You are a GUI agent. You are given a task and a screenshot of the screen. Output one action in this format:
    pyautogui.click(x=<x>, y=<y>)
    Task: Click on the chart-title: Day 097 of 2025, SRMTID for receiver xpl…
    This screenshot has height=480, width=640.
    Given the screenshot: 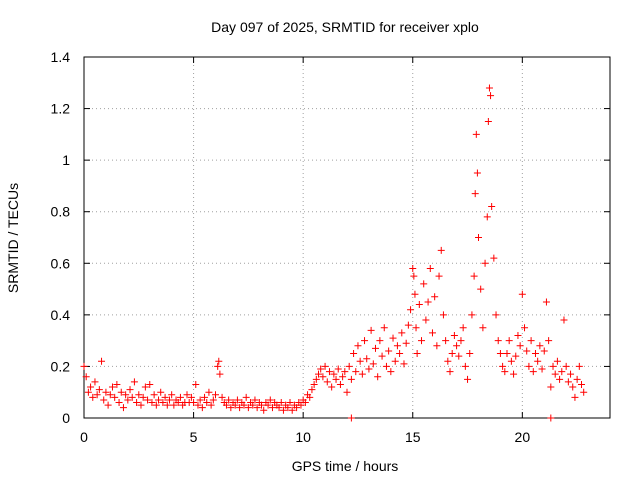 What is the action you would take?
    pyautogui.click(x=345, y=27)
    